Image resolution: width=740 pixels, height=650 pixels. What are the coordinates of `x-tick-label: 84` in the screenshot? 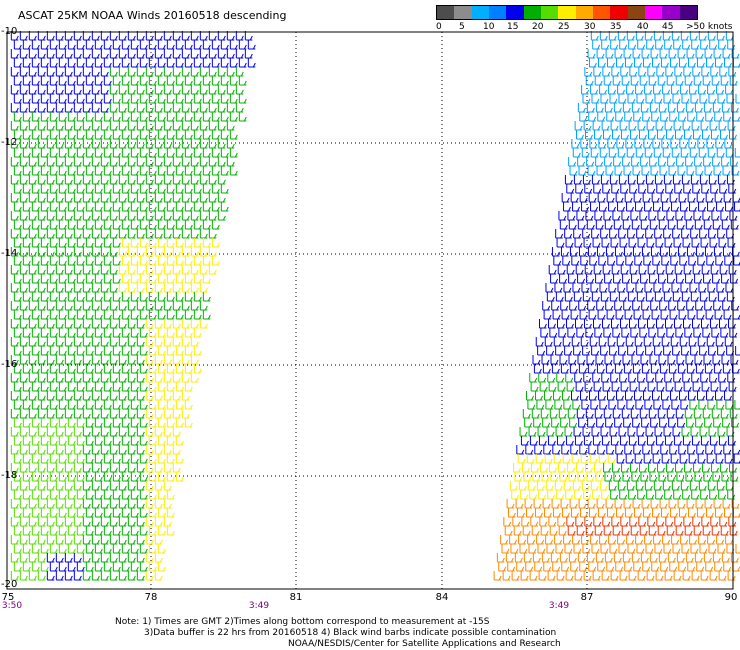 It's located at (442, 597).